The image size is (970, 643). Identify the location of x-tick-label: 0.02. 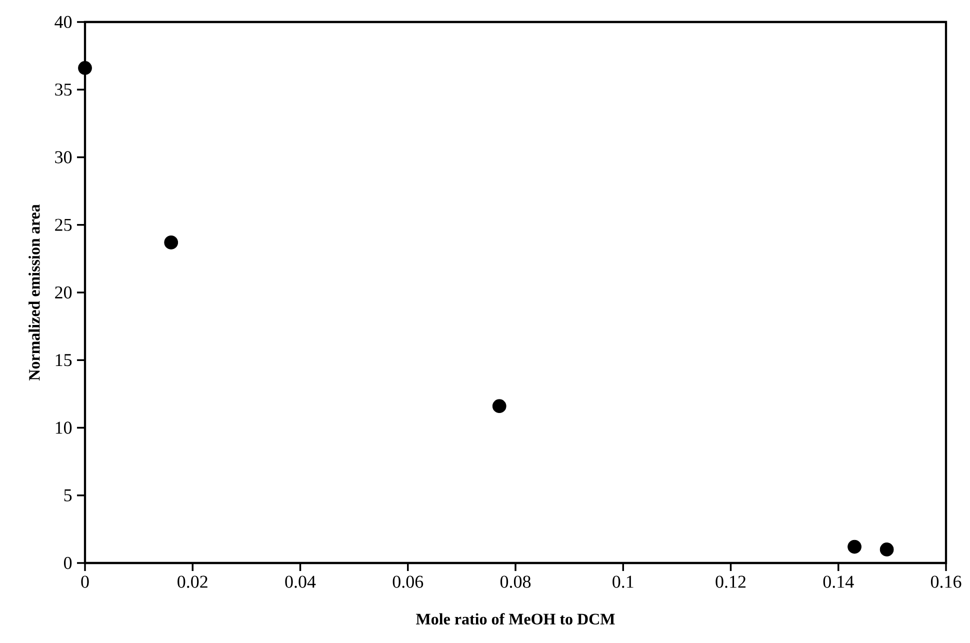
(193, 582).